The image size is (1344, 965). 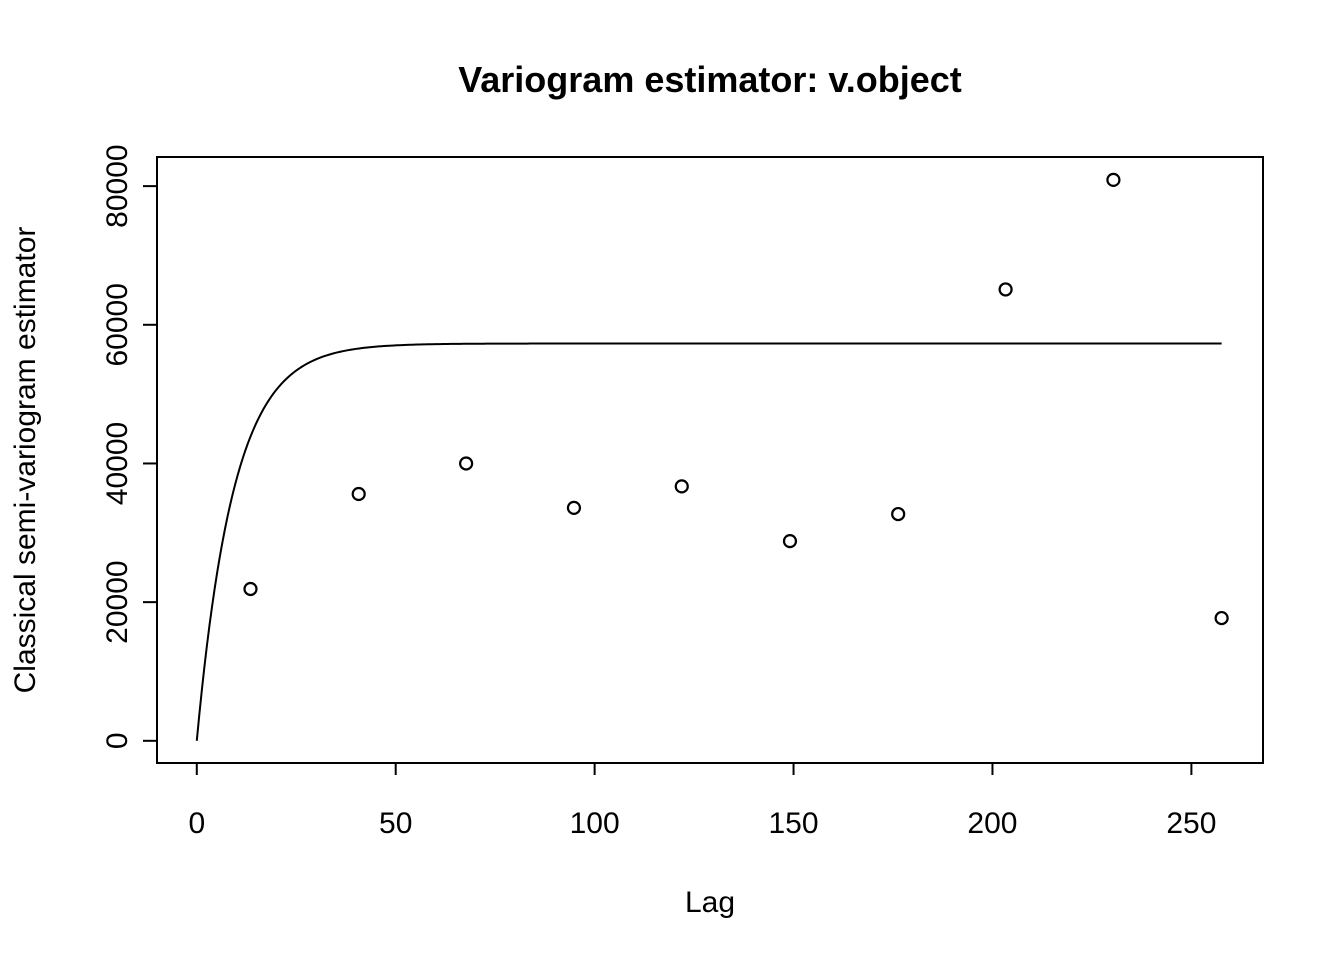 I want to click on y-tick-label: 60000, so click(x=117, y=324).